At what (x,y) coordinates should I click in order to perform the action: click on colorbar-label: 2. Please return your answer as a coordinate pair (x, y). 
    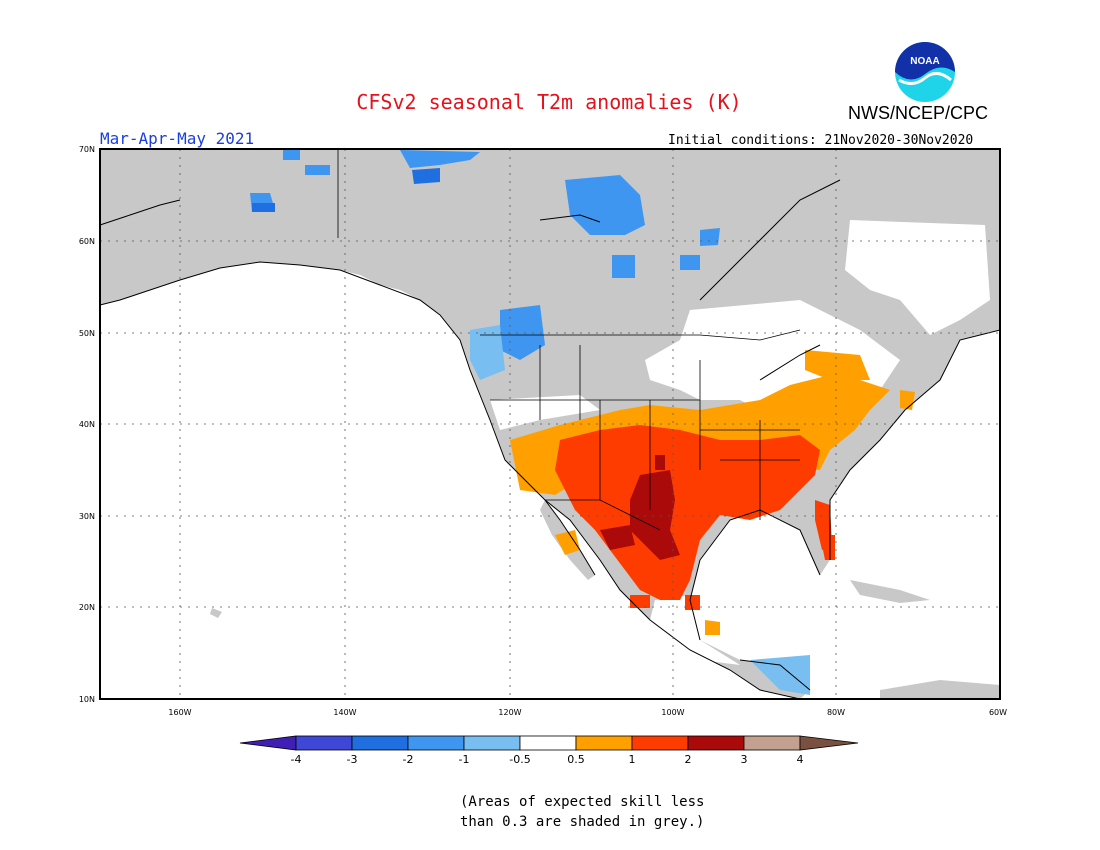
    Looking at the image, I should click on (688, 759).